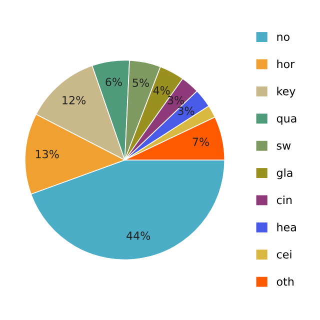  What do you see at coordinates (285, 281) in the screenshot?
I see `legend-label: oth` at bounding box center [285, 281].